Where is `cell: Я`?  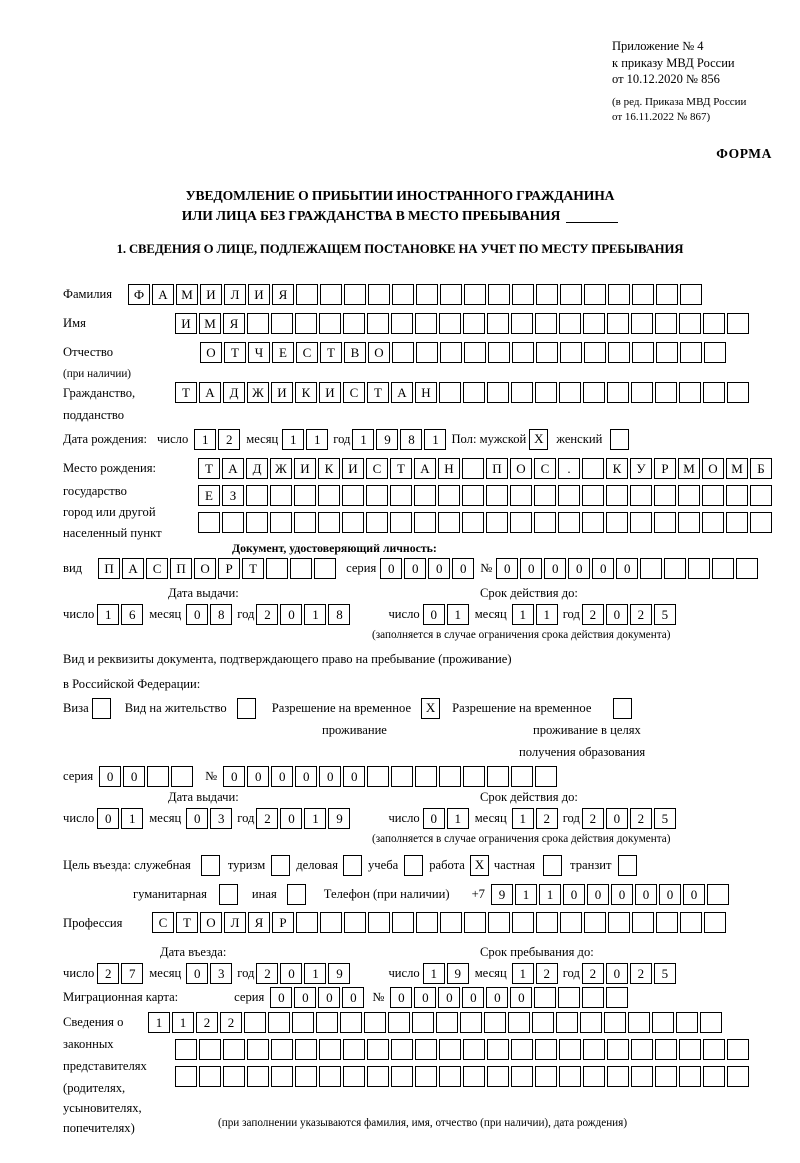 cell: Я is located at coordinates (259, 922).